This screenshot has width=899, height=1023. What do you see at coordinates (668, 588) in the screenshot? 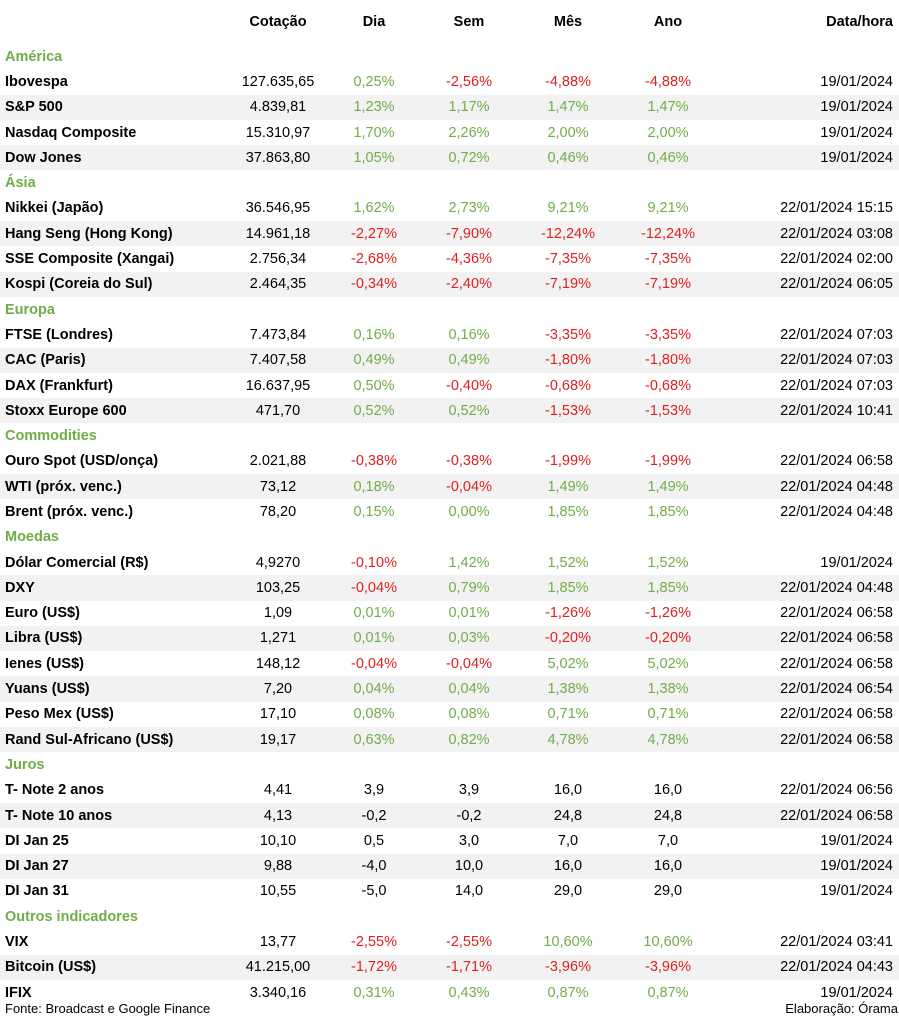
I see `cell-ano: 1,85%` at bounding box center [668, 588].